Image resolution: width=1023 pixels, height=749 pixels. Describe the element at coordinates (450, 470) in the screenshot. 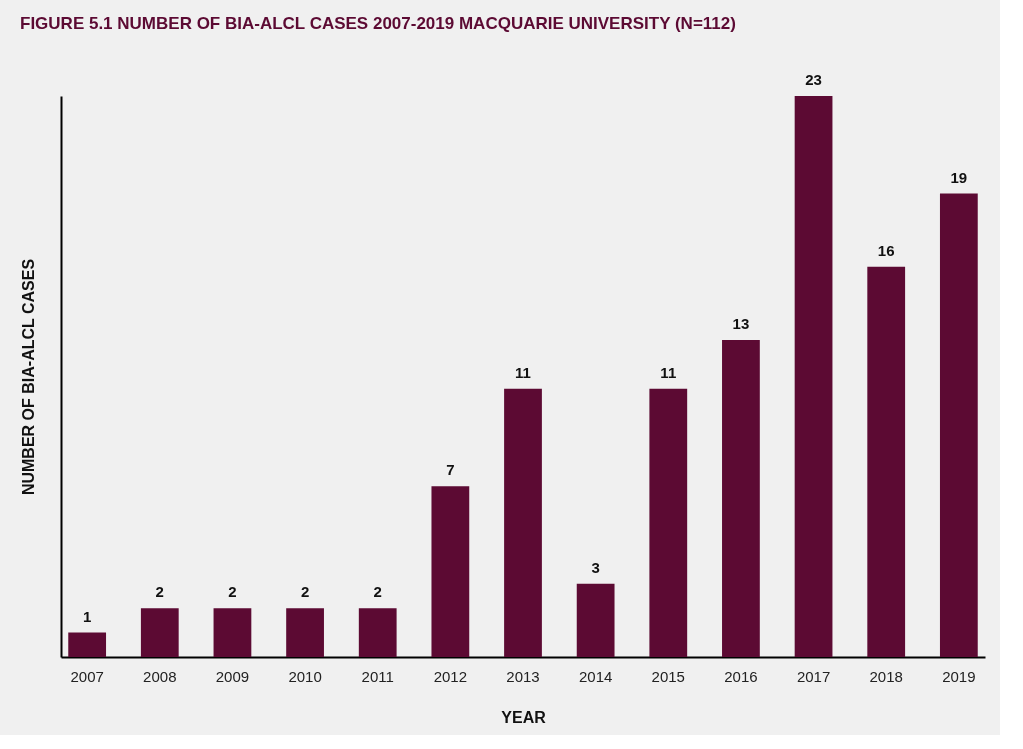

I see `data-label: 7` at that location.